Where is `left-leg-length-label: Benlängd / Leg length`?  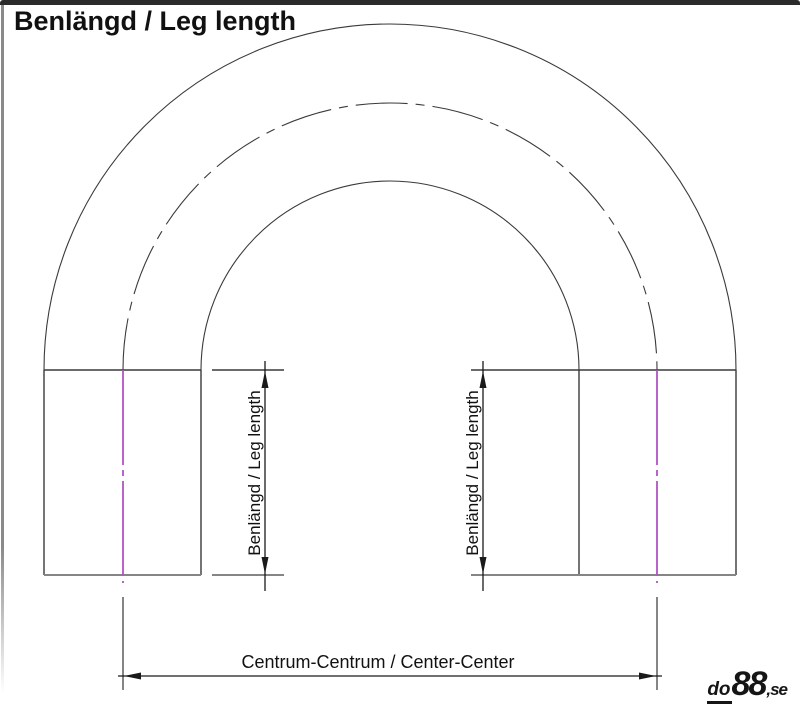 left-leg-length-label: Benlängd / Leg length is located at coordinates (254, 472).